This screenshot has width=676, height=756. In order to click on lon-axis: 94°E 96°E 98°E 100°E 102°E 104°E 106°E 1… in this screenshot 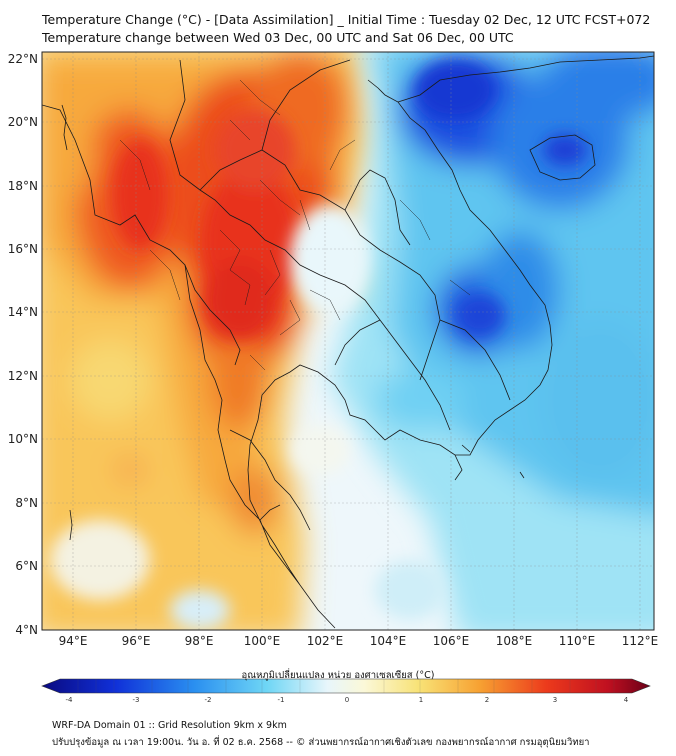, I will do `click(359, 641)`.